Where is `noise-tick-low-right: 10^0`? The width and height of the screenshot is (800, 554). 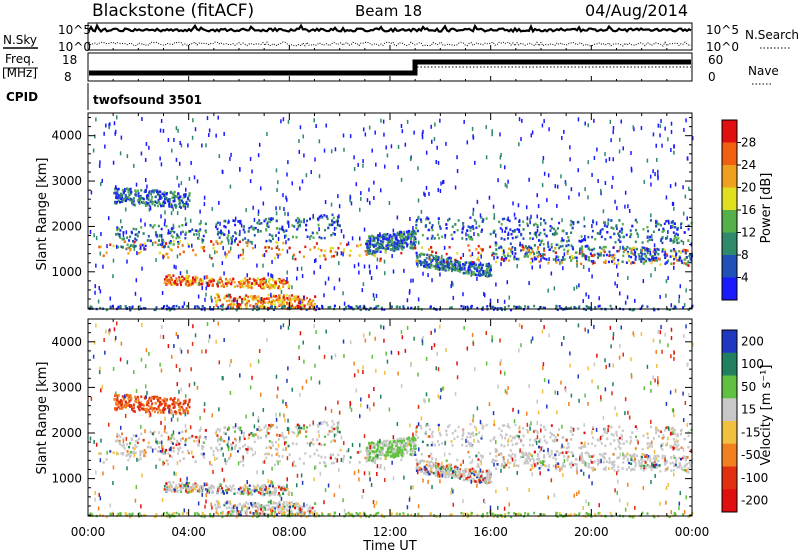
noise-tick-low-right: 10^0 is located at coordinates (722, 47).